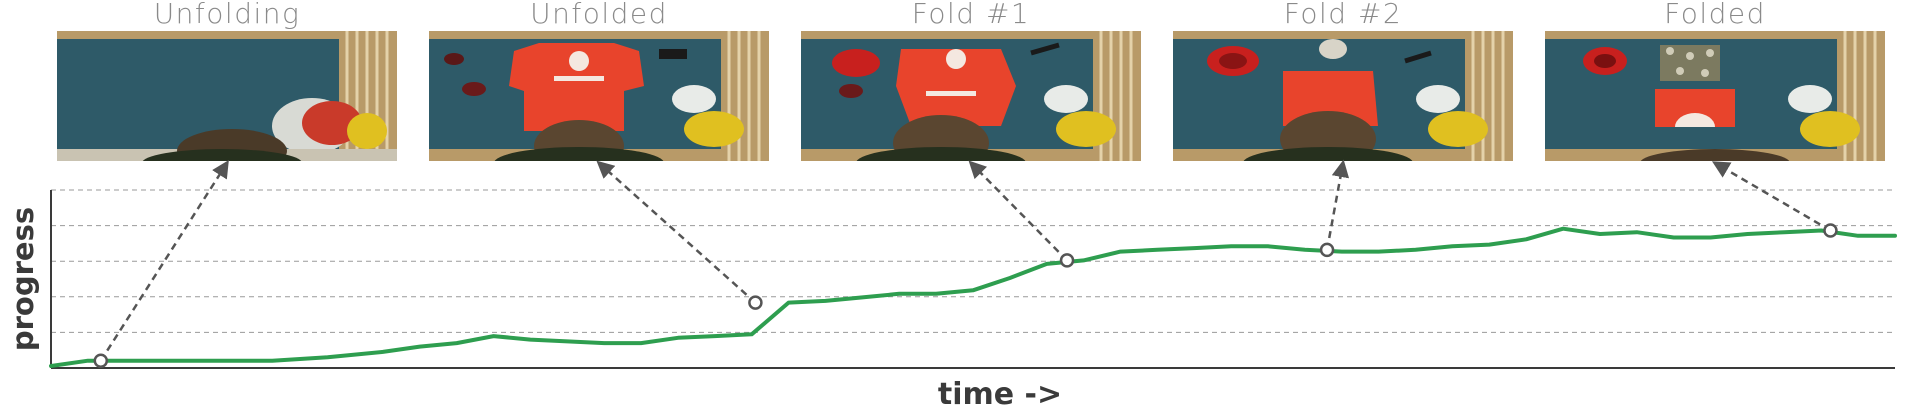 The height and width of the screenshot is (412, 1920). I want to click on stage-title-fold-1: Fold #1, so click(971, 15).